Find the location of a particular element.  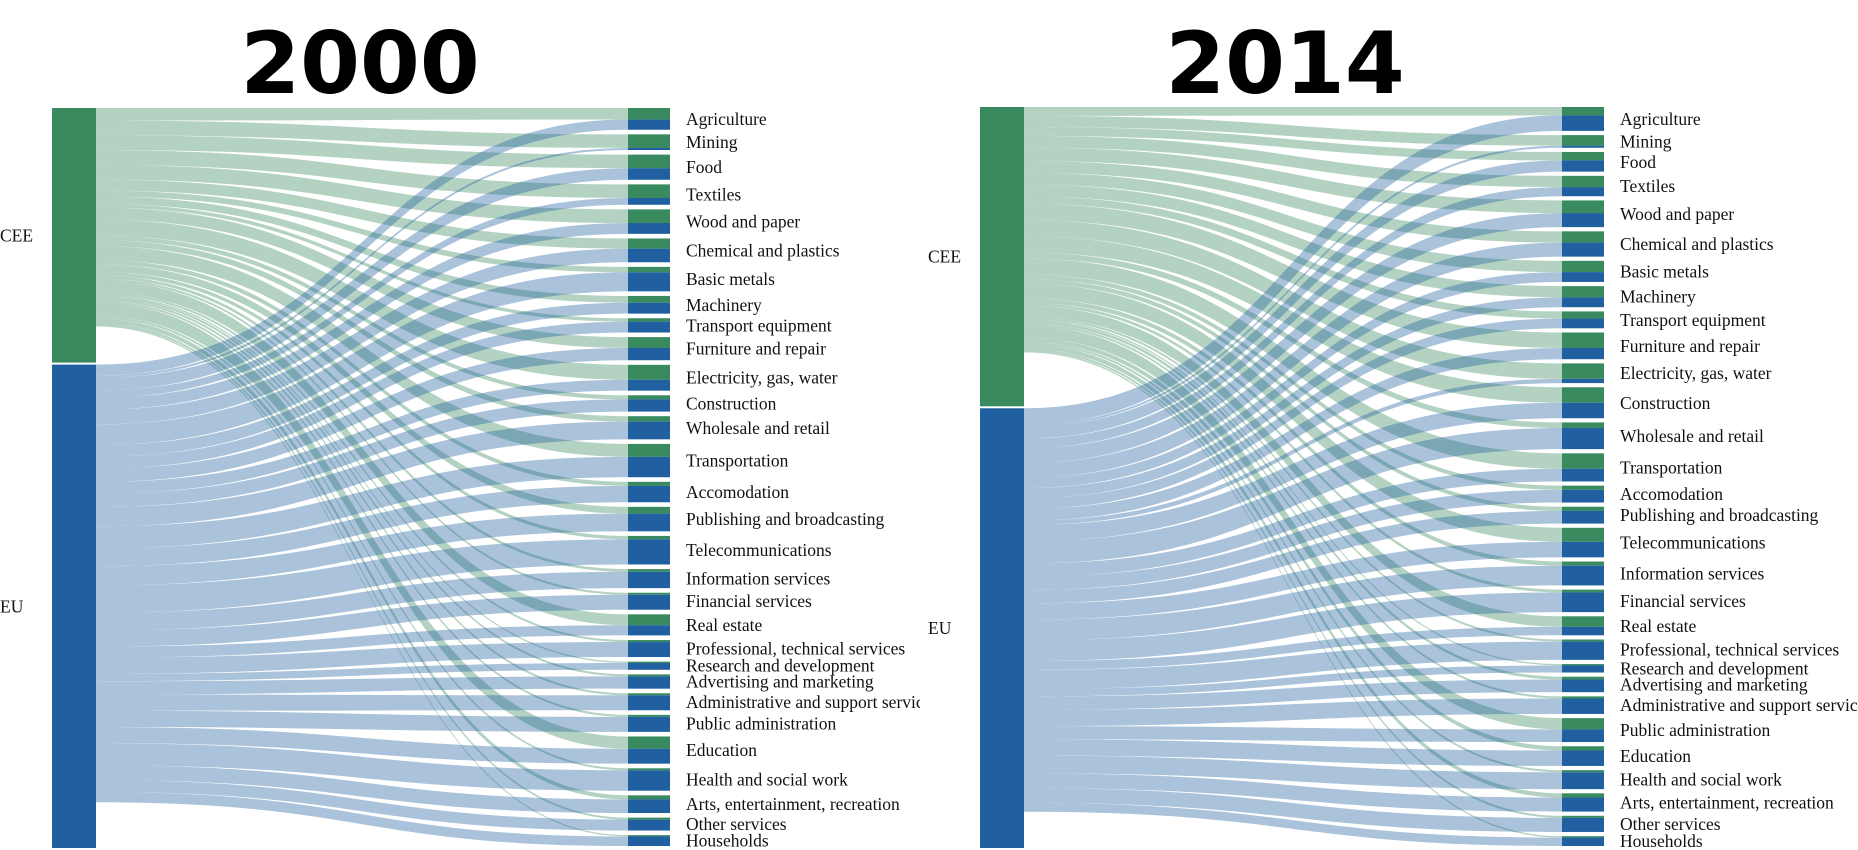

link-eu-to-agriculture is located at coordinates (362, 247).